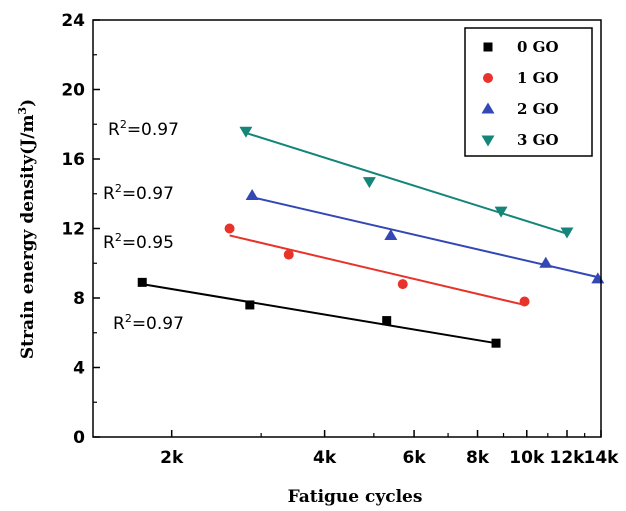 This screenshot has width=626, height=511. What do you see at coordinates (28, 103) in the screenshot?
I see `y-axis-title-close: )` at bounding box center [28, 103].